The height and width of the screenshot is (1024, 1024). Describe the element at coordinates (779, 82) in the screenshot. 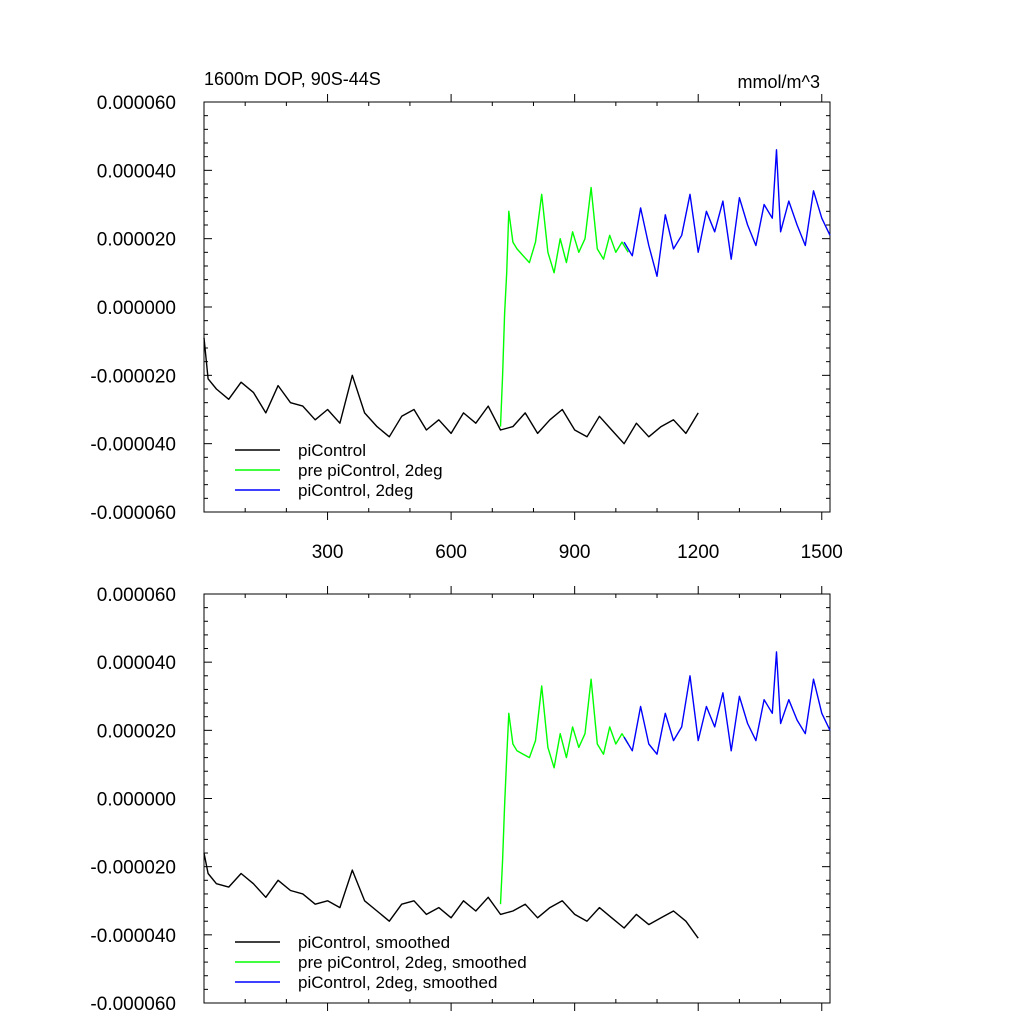

I see `units-label: mmol/m^3` at that location.